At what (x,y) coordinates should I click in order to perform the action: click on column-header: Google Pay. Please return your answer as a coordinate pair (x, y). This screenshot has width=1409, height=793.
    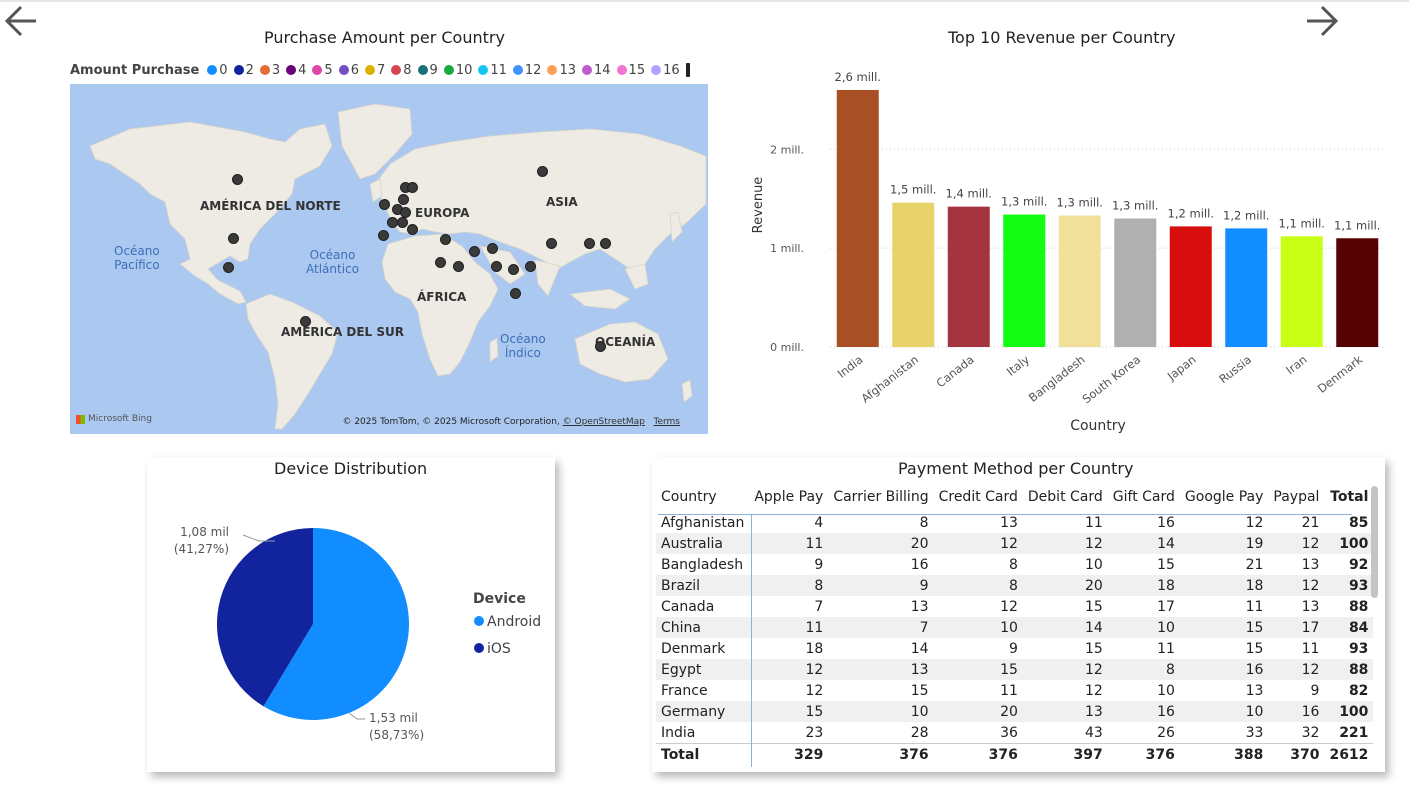
    Looking at the image, I should click on (1224, 497).